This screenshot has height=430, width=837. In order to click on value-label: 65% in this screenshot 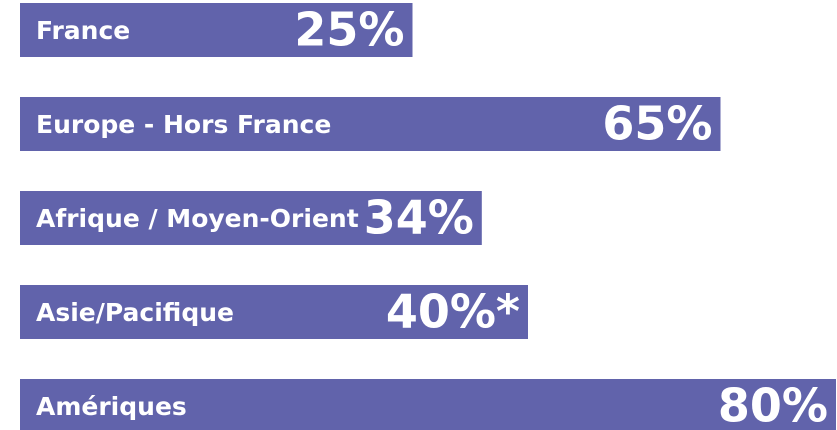, I will do `click(657, 124)`.